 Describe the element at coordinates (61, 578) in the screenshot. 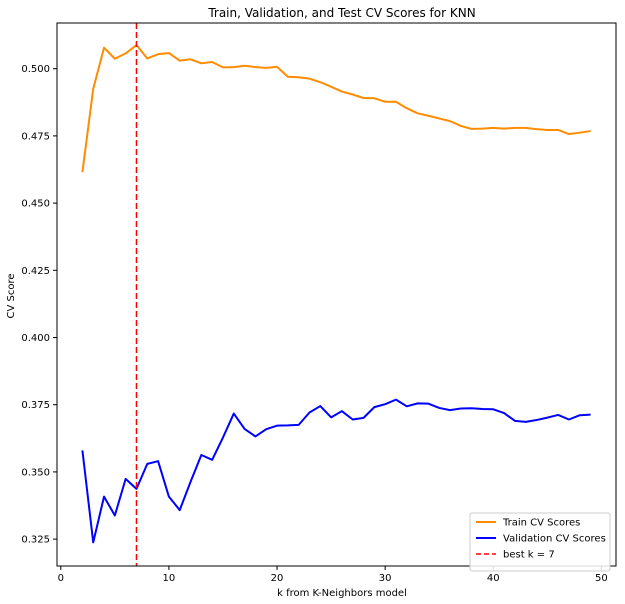

I see `x-tick-label: 0` at that location.